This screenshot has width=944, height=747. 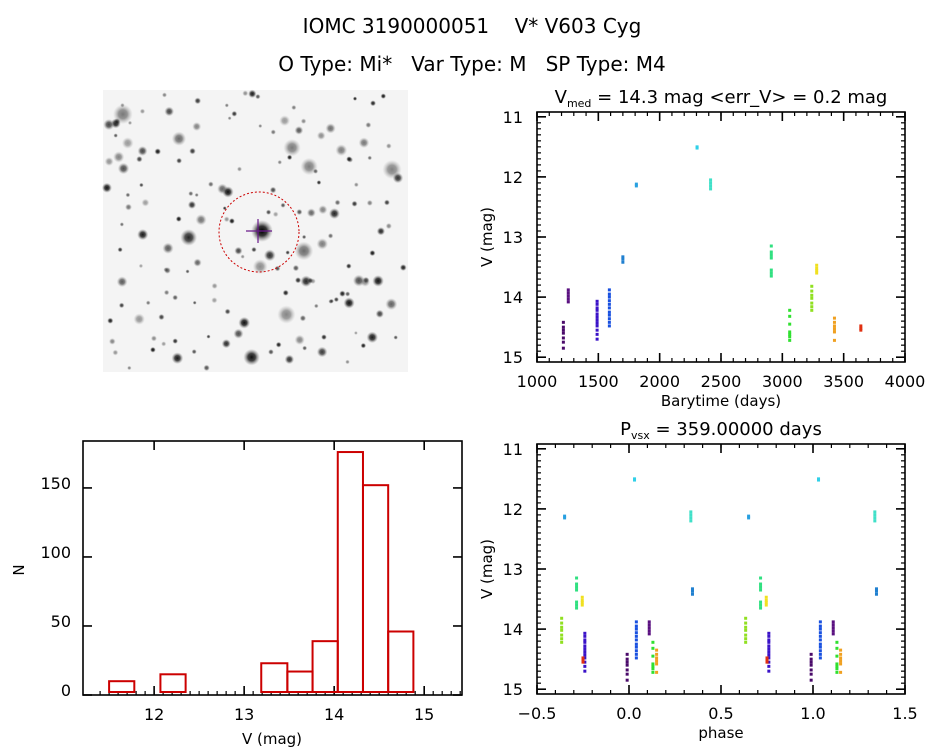 What do you see at coordinates (66, 690) in the screenshot?
I see `y-tick-label: 0` at bounding box center [66, 690].